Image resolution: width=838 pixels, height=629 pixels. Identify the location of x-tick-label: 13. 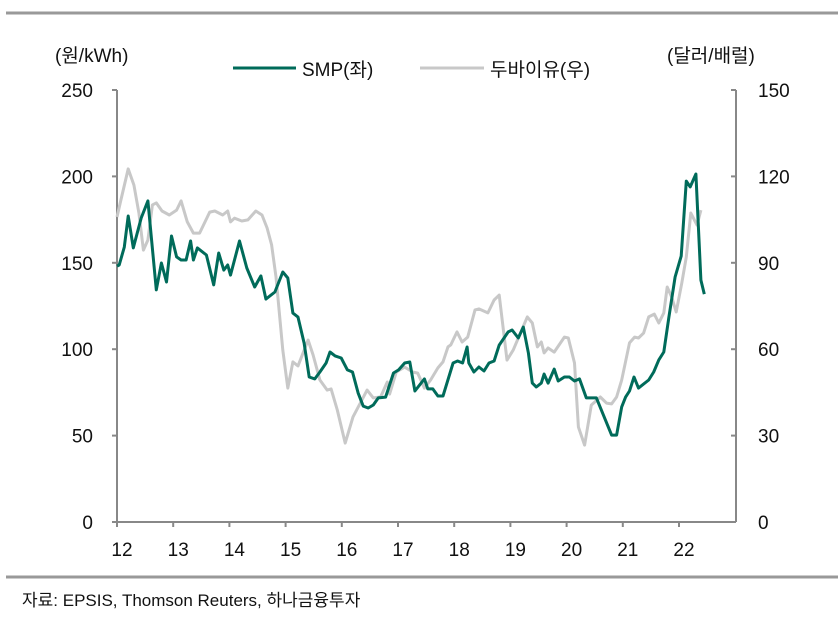
(178, 550).